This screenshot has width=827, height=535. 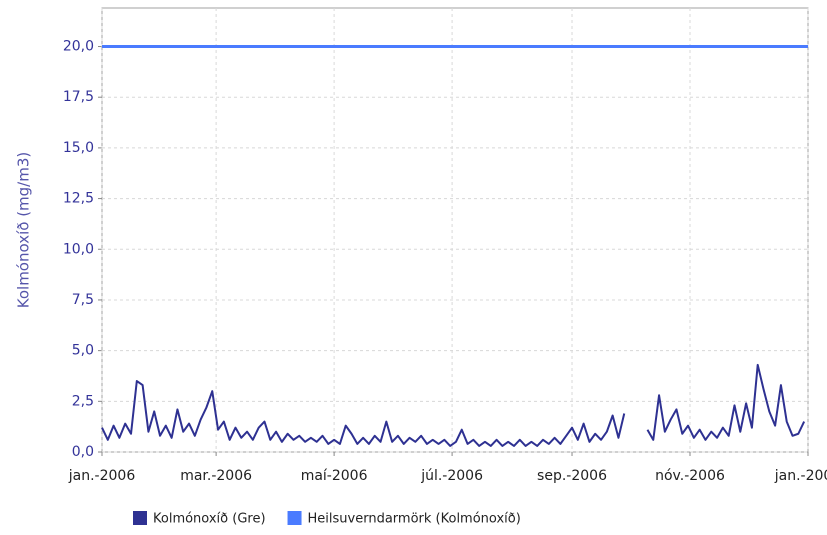 What do you see at coordinates (24, 230) in the screenshot?
I see `y-axis-title: Kolmónoxíð (mg/m3)` at bounding box center [24, 230].